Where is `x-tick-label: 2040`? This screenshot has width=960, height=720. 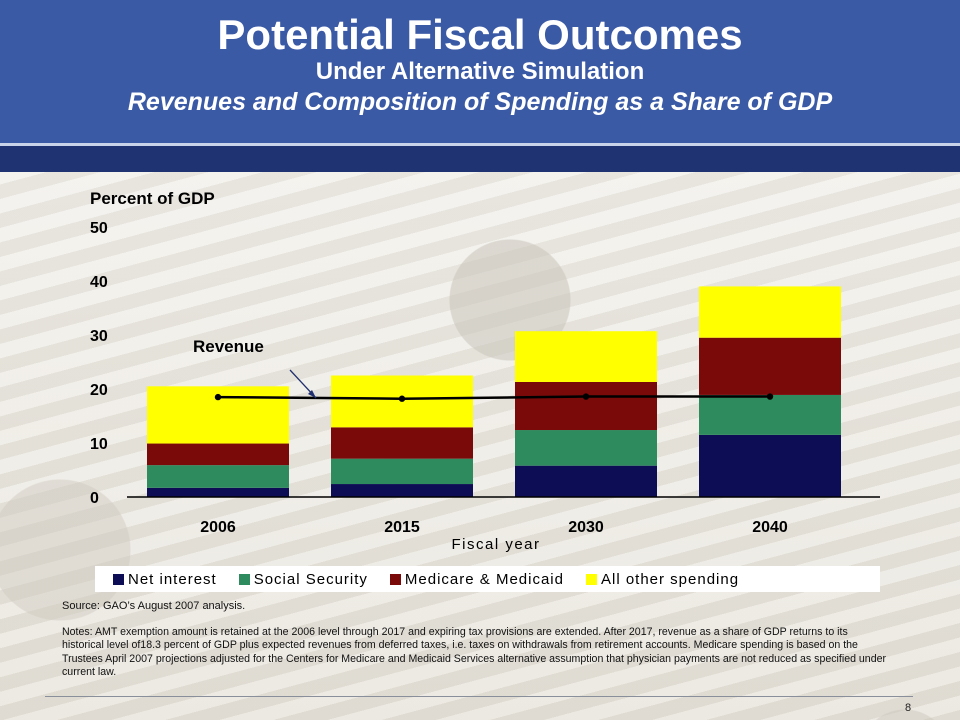 x-tick-label: 2040 is located at coordinates (770, 527).